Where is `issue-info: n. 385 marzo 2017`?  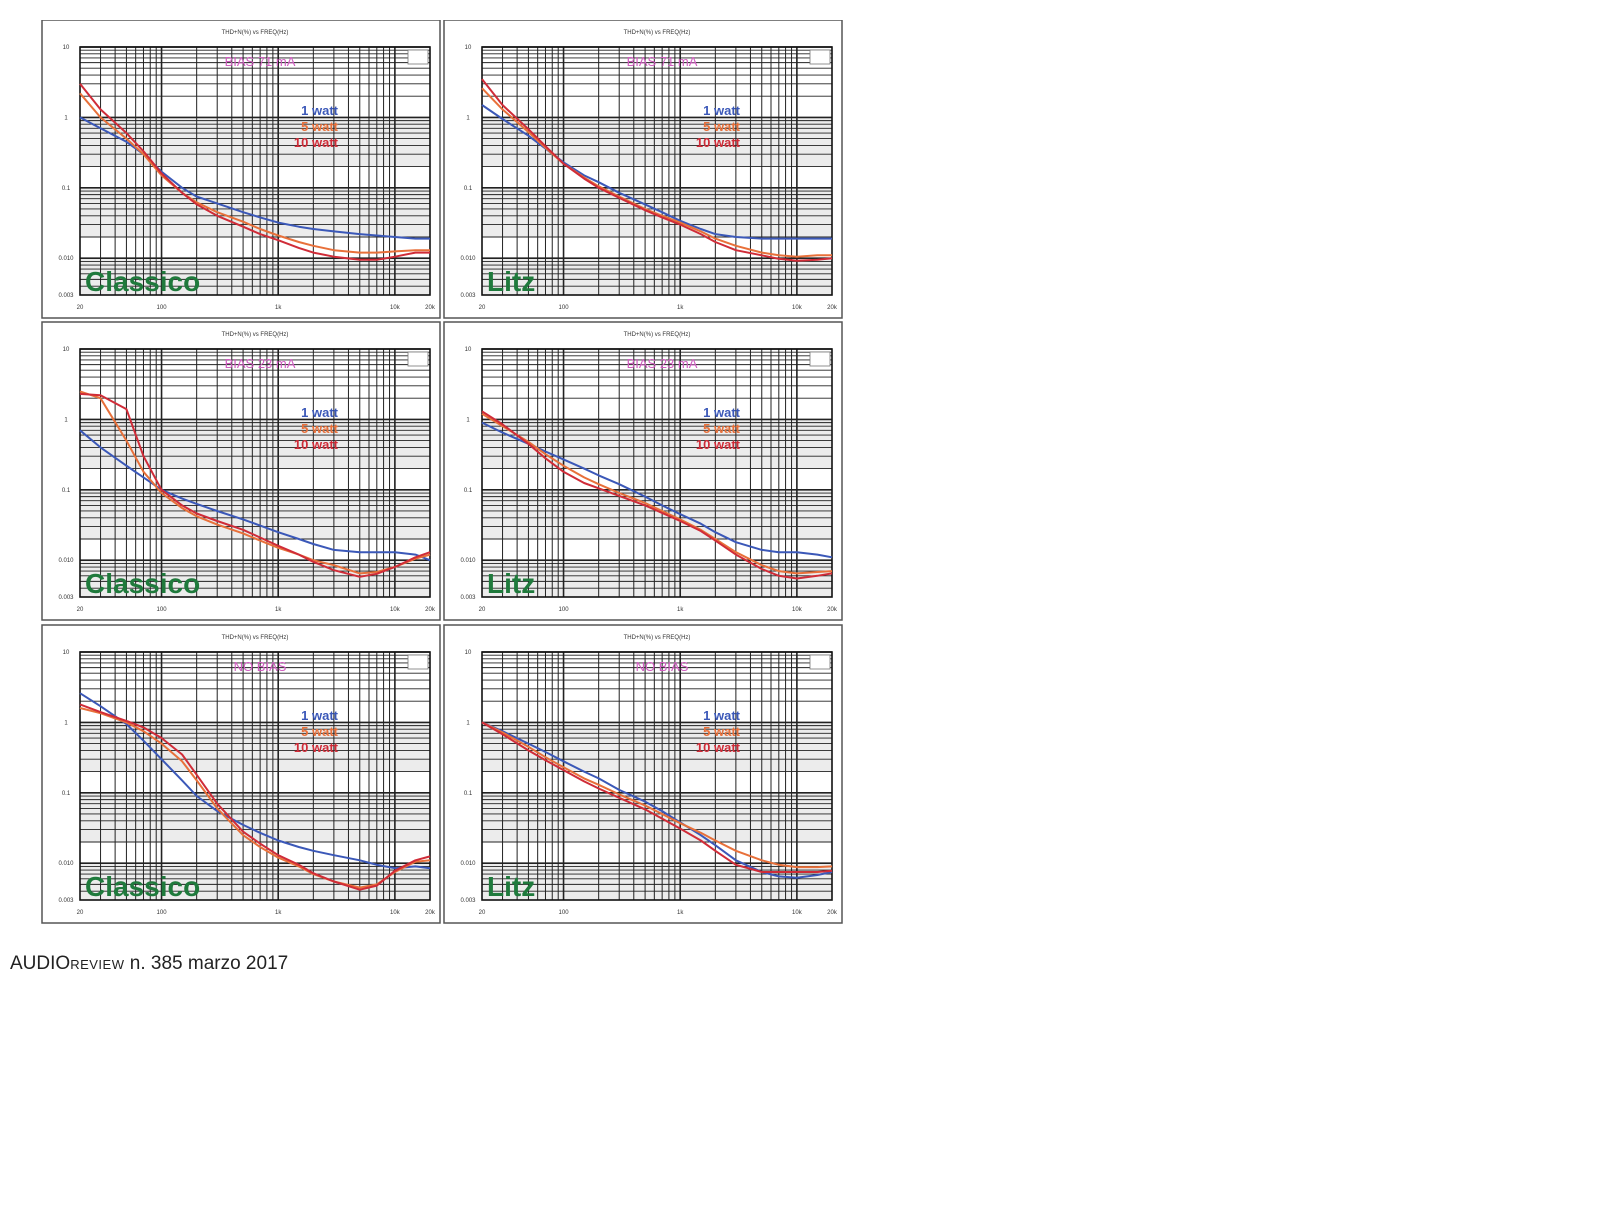 issue-info: n. 385 marzo 2017 is located at coordinates (206, 963).